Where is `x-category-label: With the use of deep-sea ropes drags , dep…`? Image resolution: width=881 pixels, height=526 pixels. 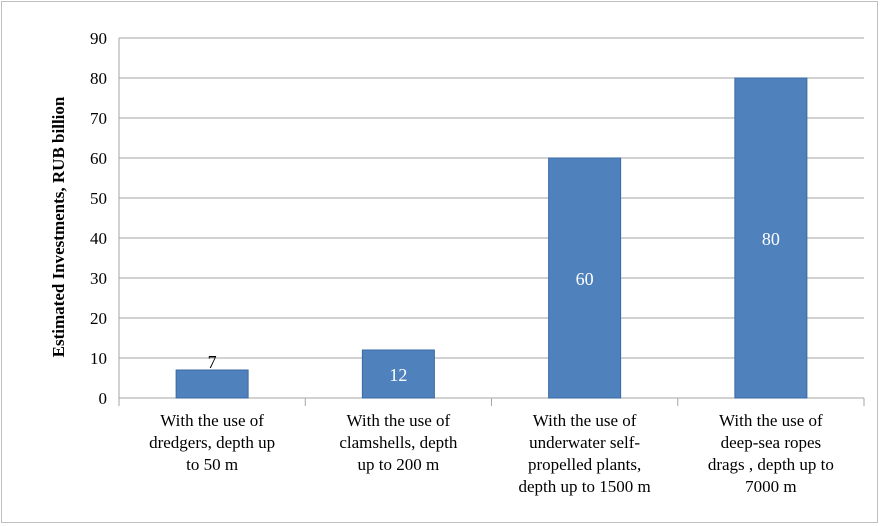 x-category-label: With the use of deep-sea ropes drags , dep… is located at coordinates (771, 453).